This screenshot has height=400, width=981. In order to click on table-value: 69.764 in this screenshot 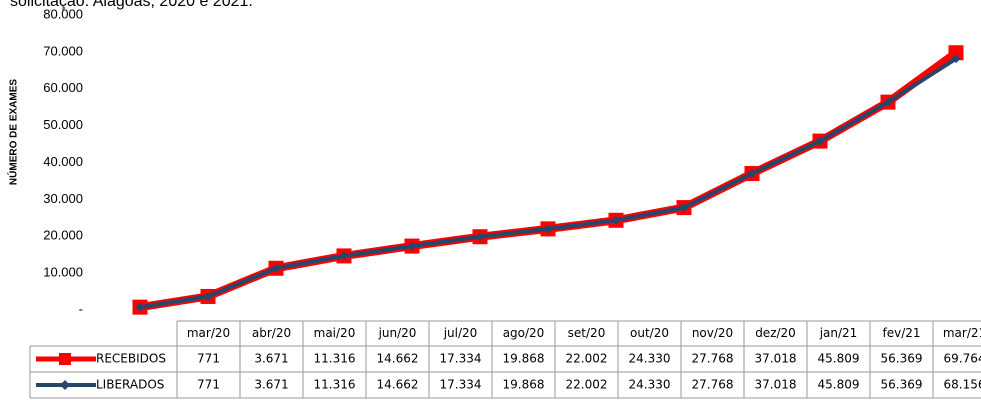, I will do `click(962, 359)`.